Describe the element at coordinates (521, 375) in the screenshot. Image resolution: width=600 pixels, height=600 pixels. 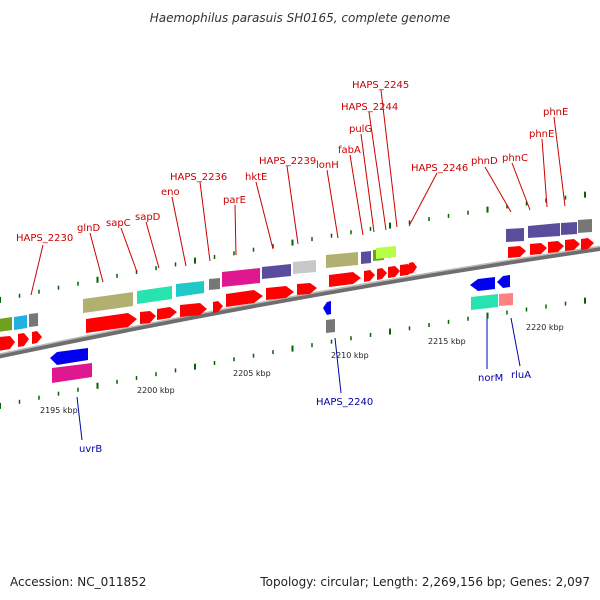
I see `gene-label: rluA` at that location.